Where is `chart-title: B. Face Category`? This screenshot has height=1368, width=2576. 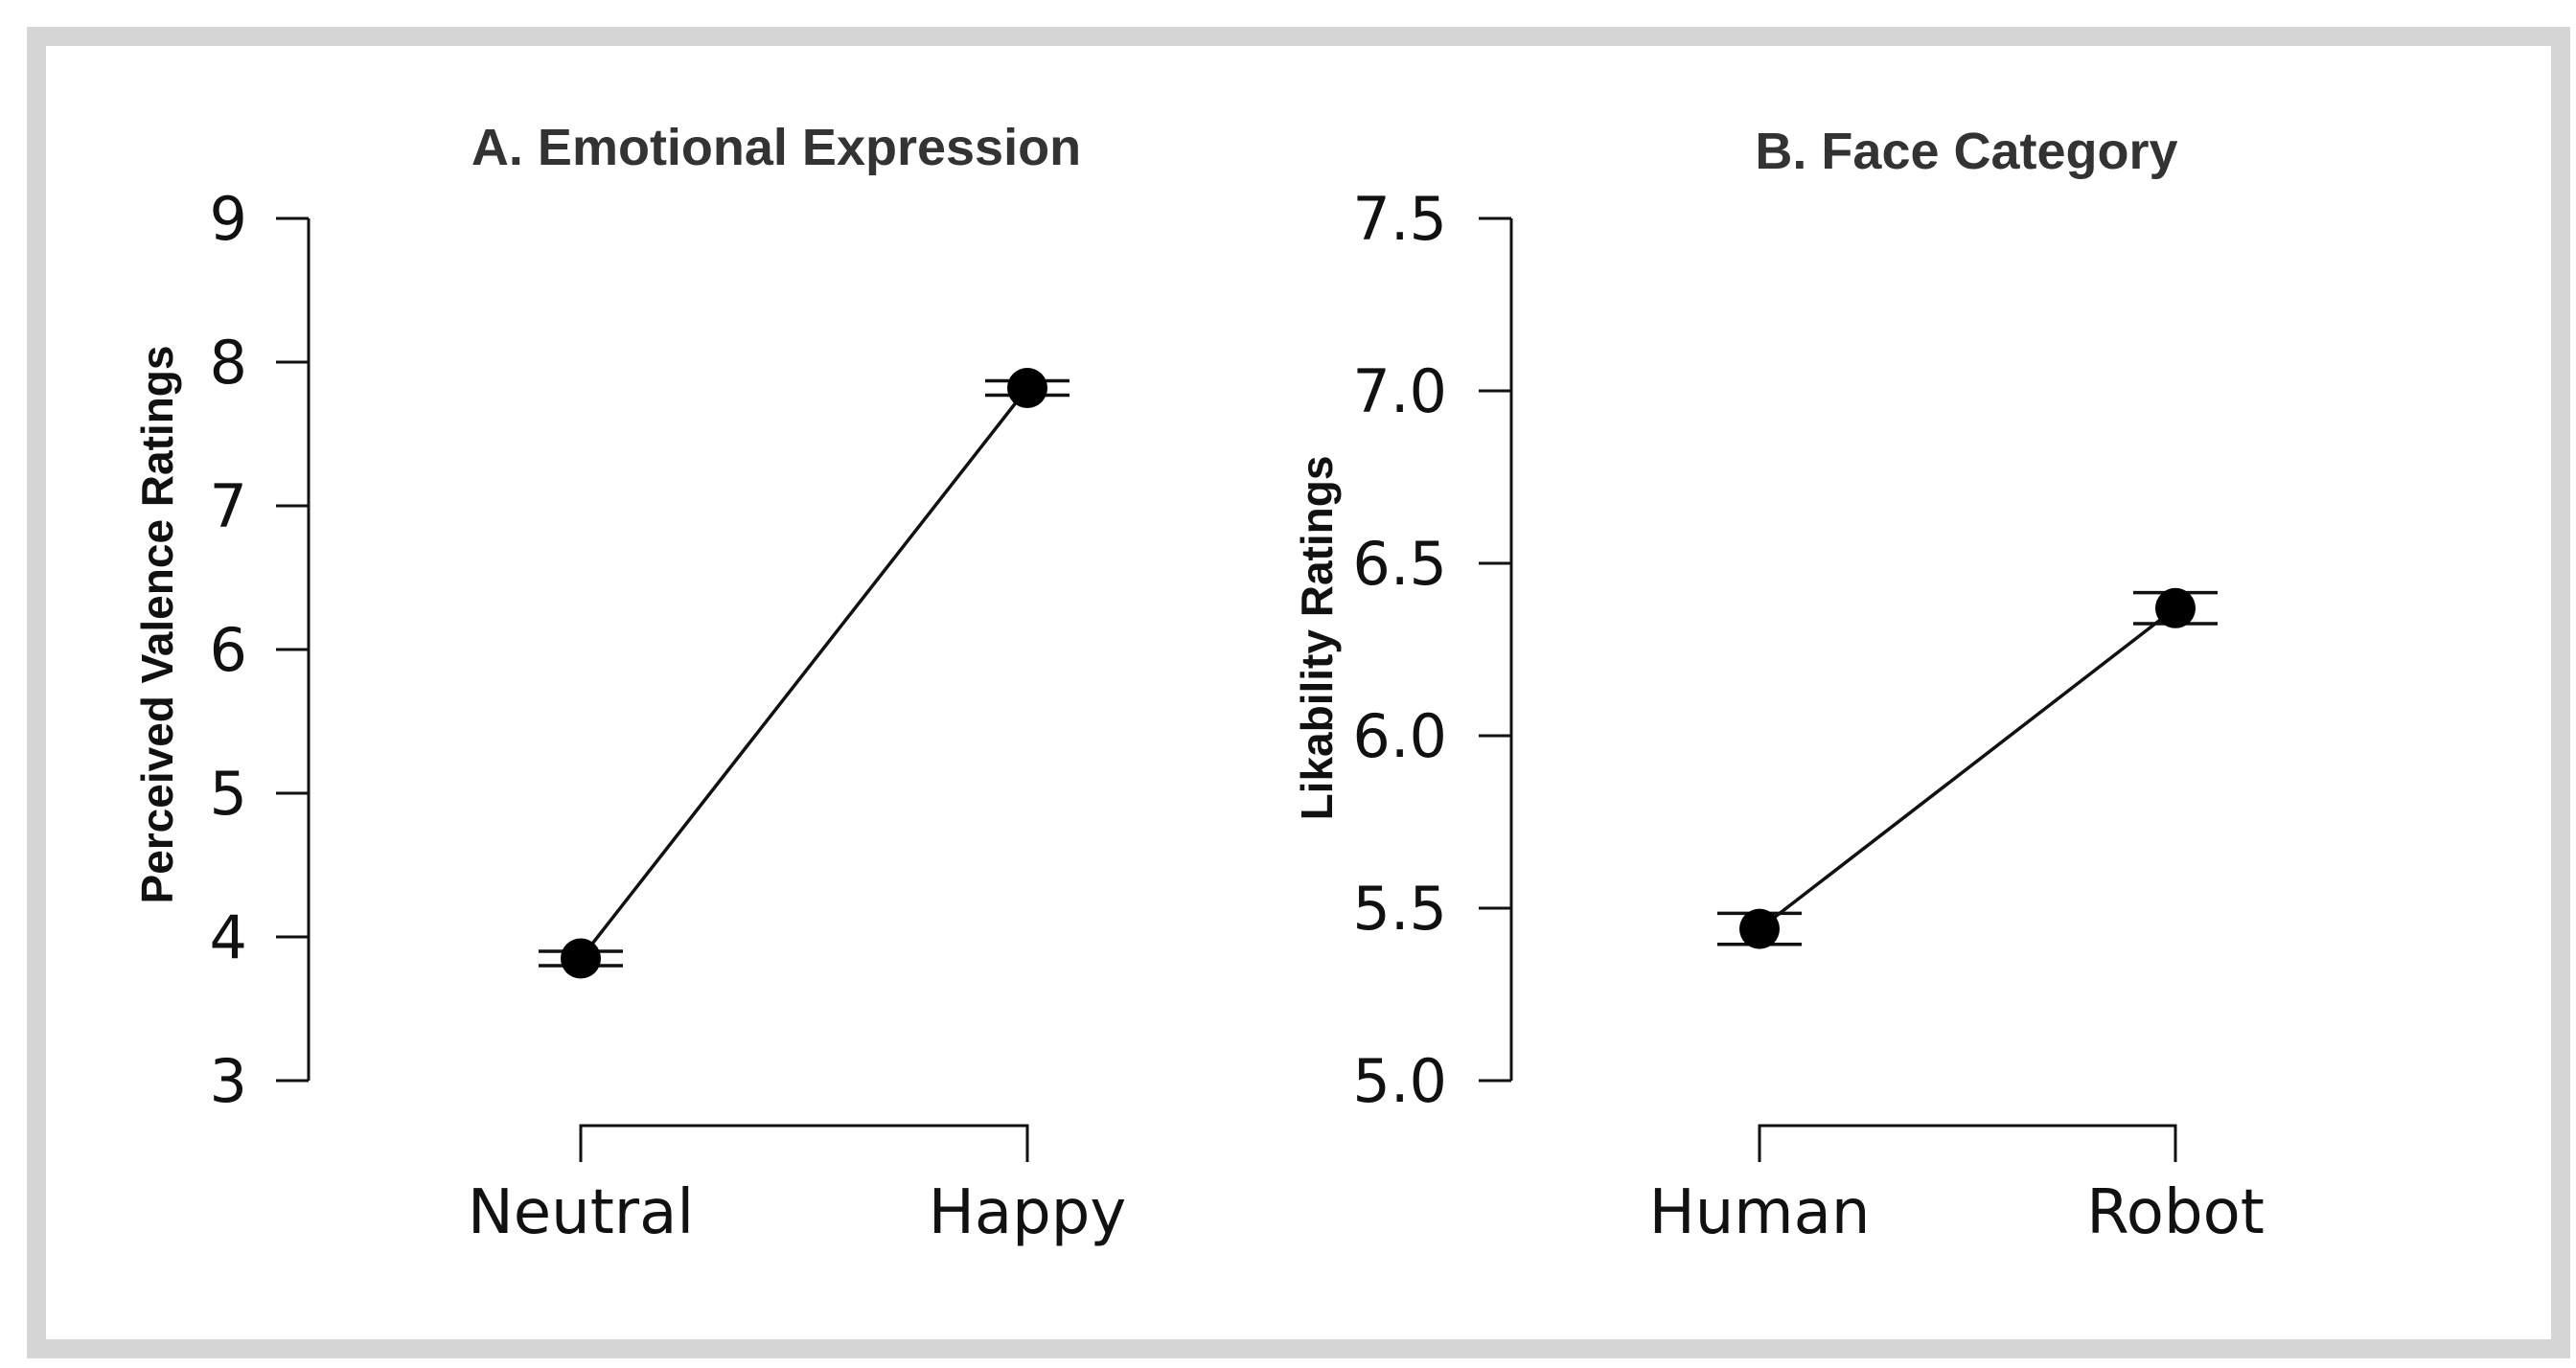
chart-title: B. Face Category is located at coordinates (1966, 151).